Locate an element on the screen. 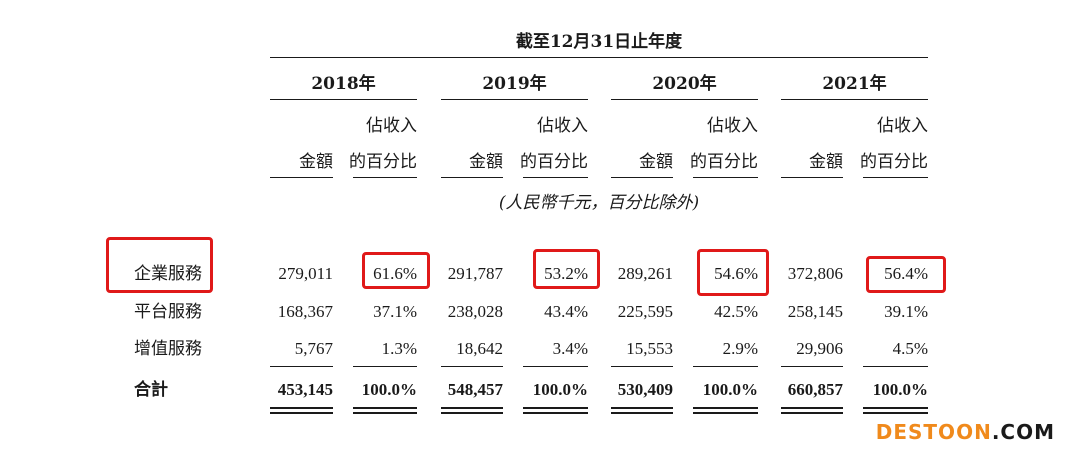 The image size is (1069, 456). cell-pct: 53.2% is located at coordinates (566, 273).